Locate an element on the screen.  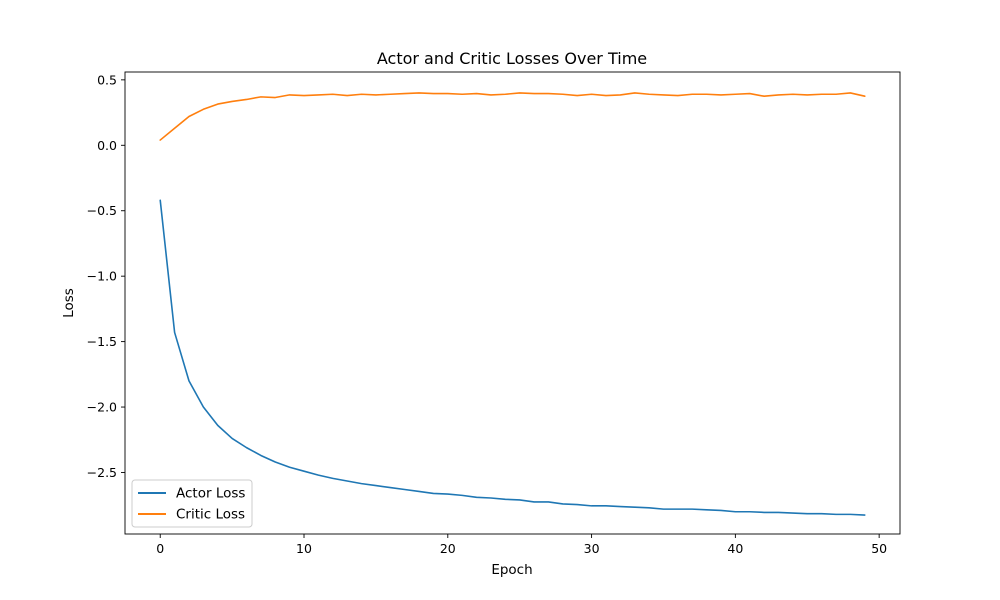
x-tick-label: 50 is located at coordinates (879, 548).